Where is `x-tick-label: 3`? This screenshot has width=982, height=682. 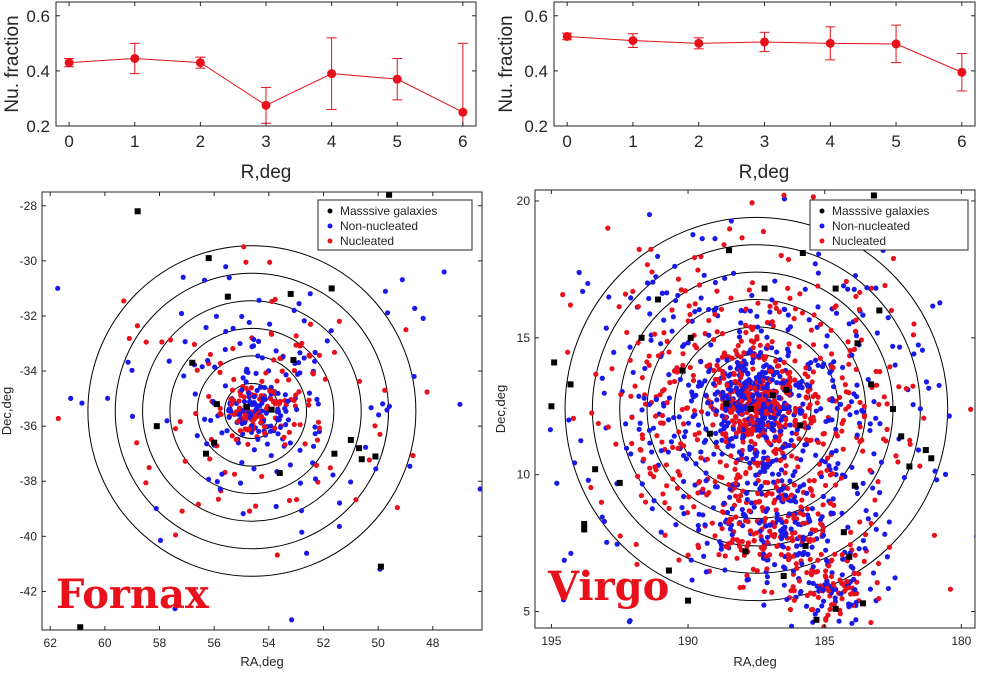
x-tick-label: 3 is located at coordinates (265, 141).